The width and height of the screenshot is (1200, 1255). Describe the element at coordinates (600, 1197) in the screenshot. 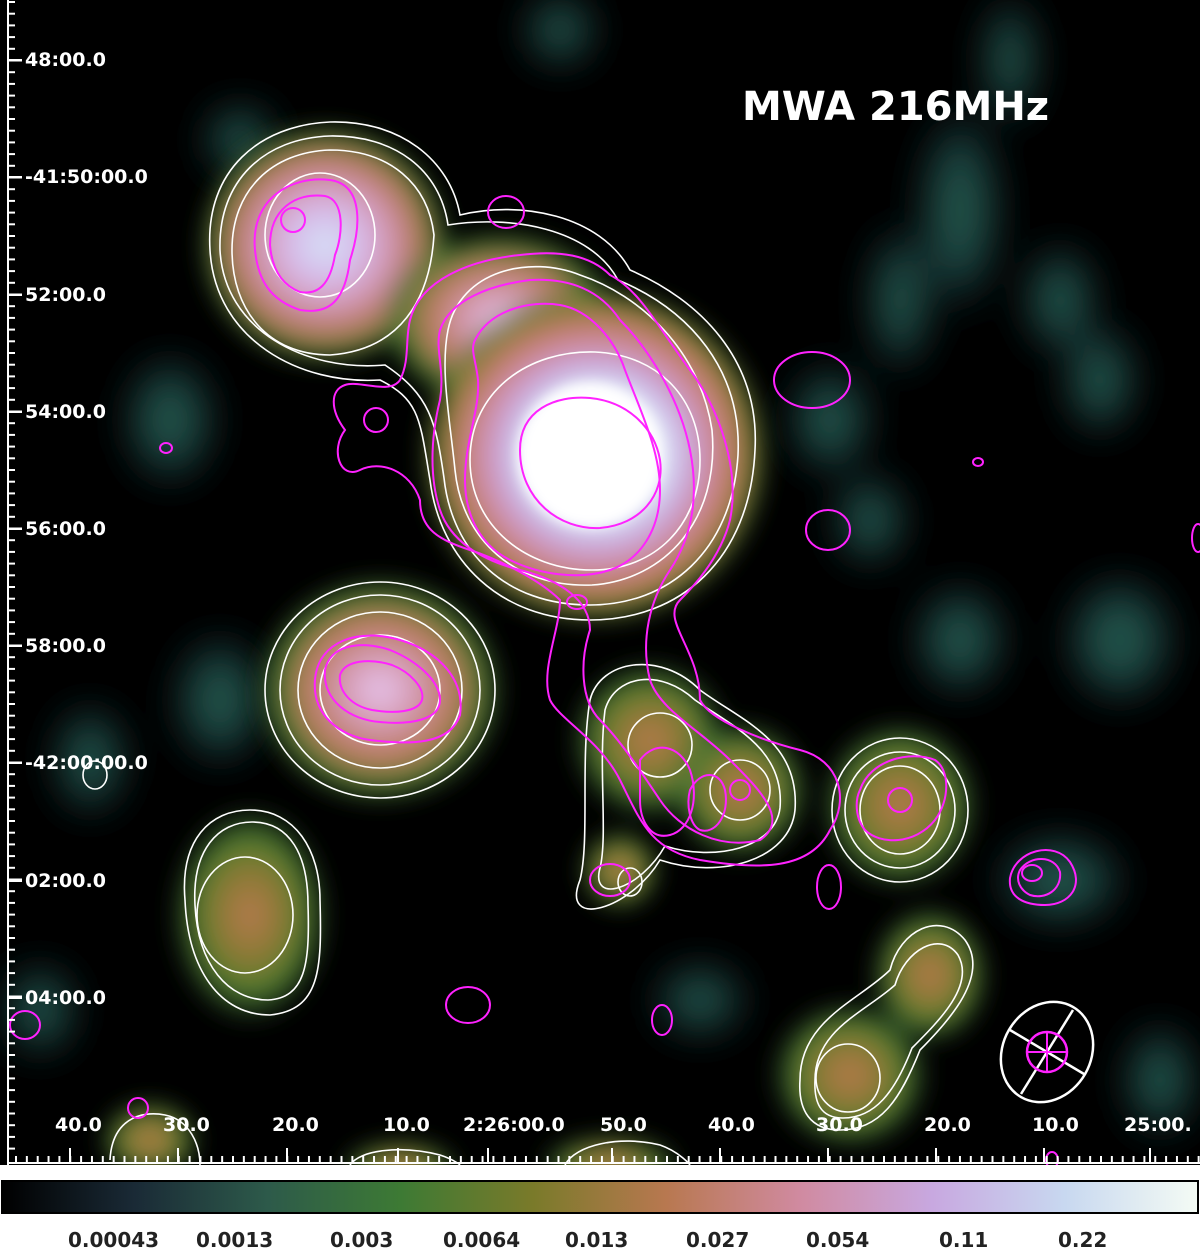

I see `colorbar` at that location.